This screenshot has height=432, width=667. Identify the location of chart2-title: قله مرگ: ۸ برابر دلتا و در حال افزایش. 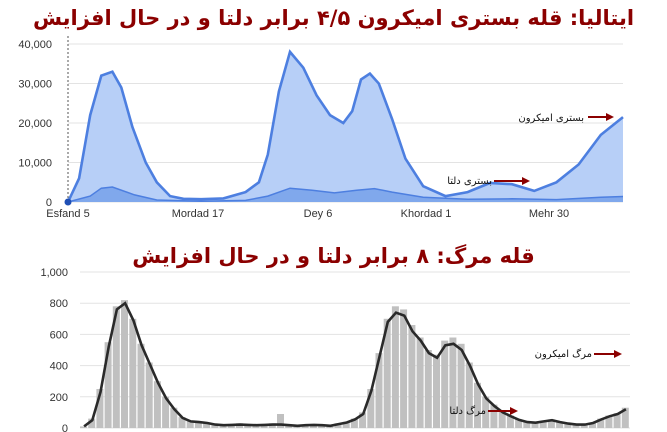
(333, 256).